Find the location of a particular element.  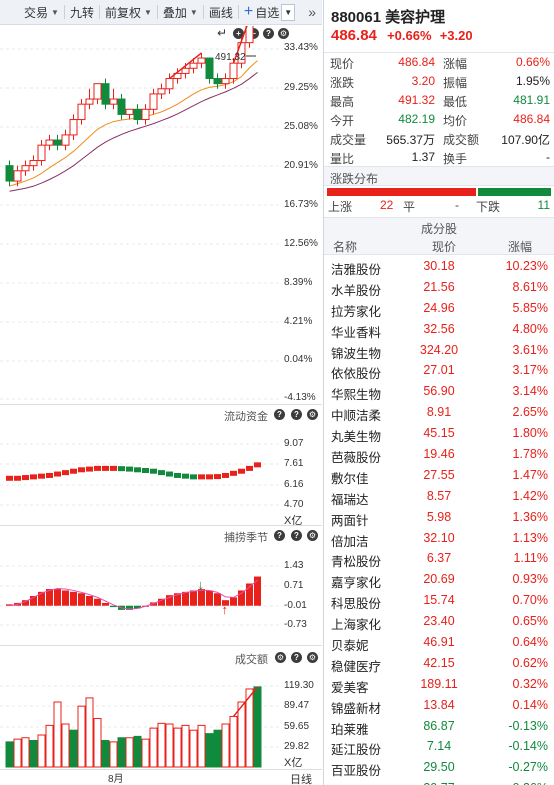

constituent-row: 拉芳家化 24.96 5.85% is located at coordinates (439, 308).